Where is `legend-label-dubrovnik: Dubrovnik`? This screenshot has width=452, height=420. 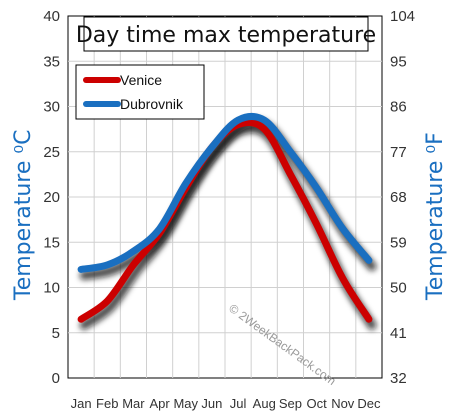
legend-label-dubrovnik: Dubrovnik is located at coordinates (152, 104).